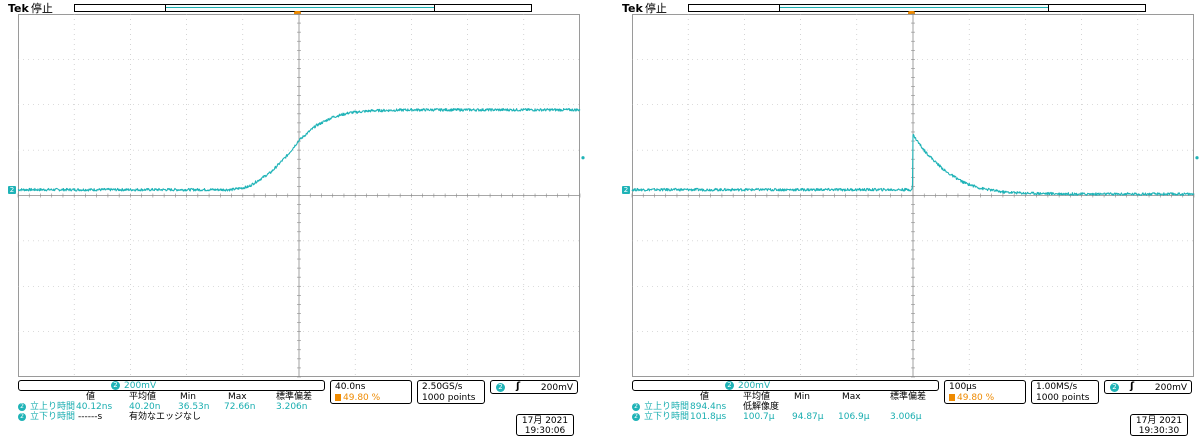 This screenshot has width=1200, height=437. Describe the element at coordinates (854, 417) in the screenshot. I see `measurement-max: 106.9µ` at that location.